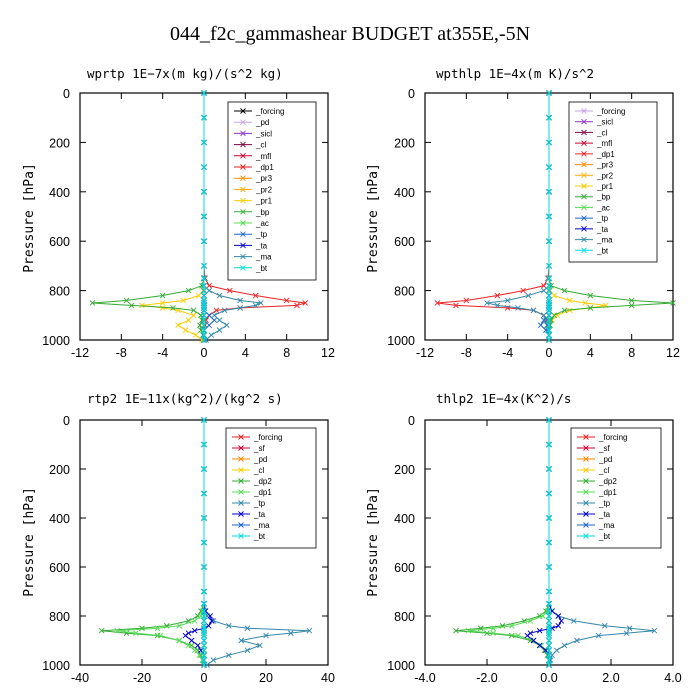  I want to click on y-tick-label: 200, so click(404, 470).